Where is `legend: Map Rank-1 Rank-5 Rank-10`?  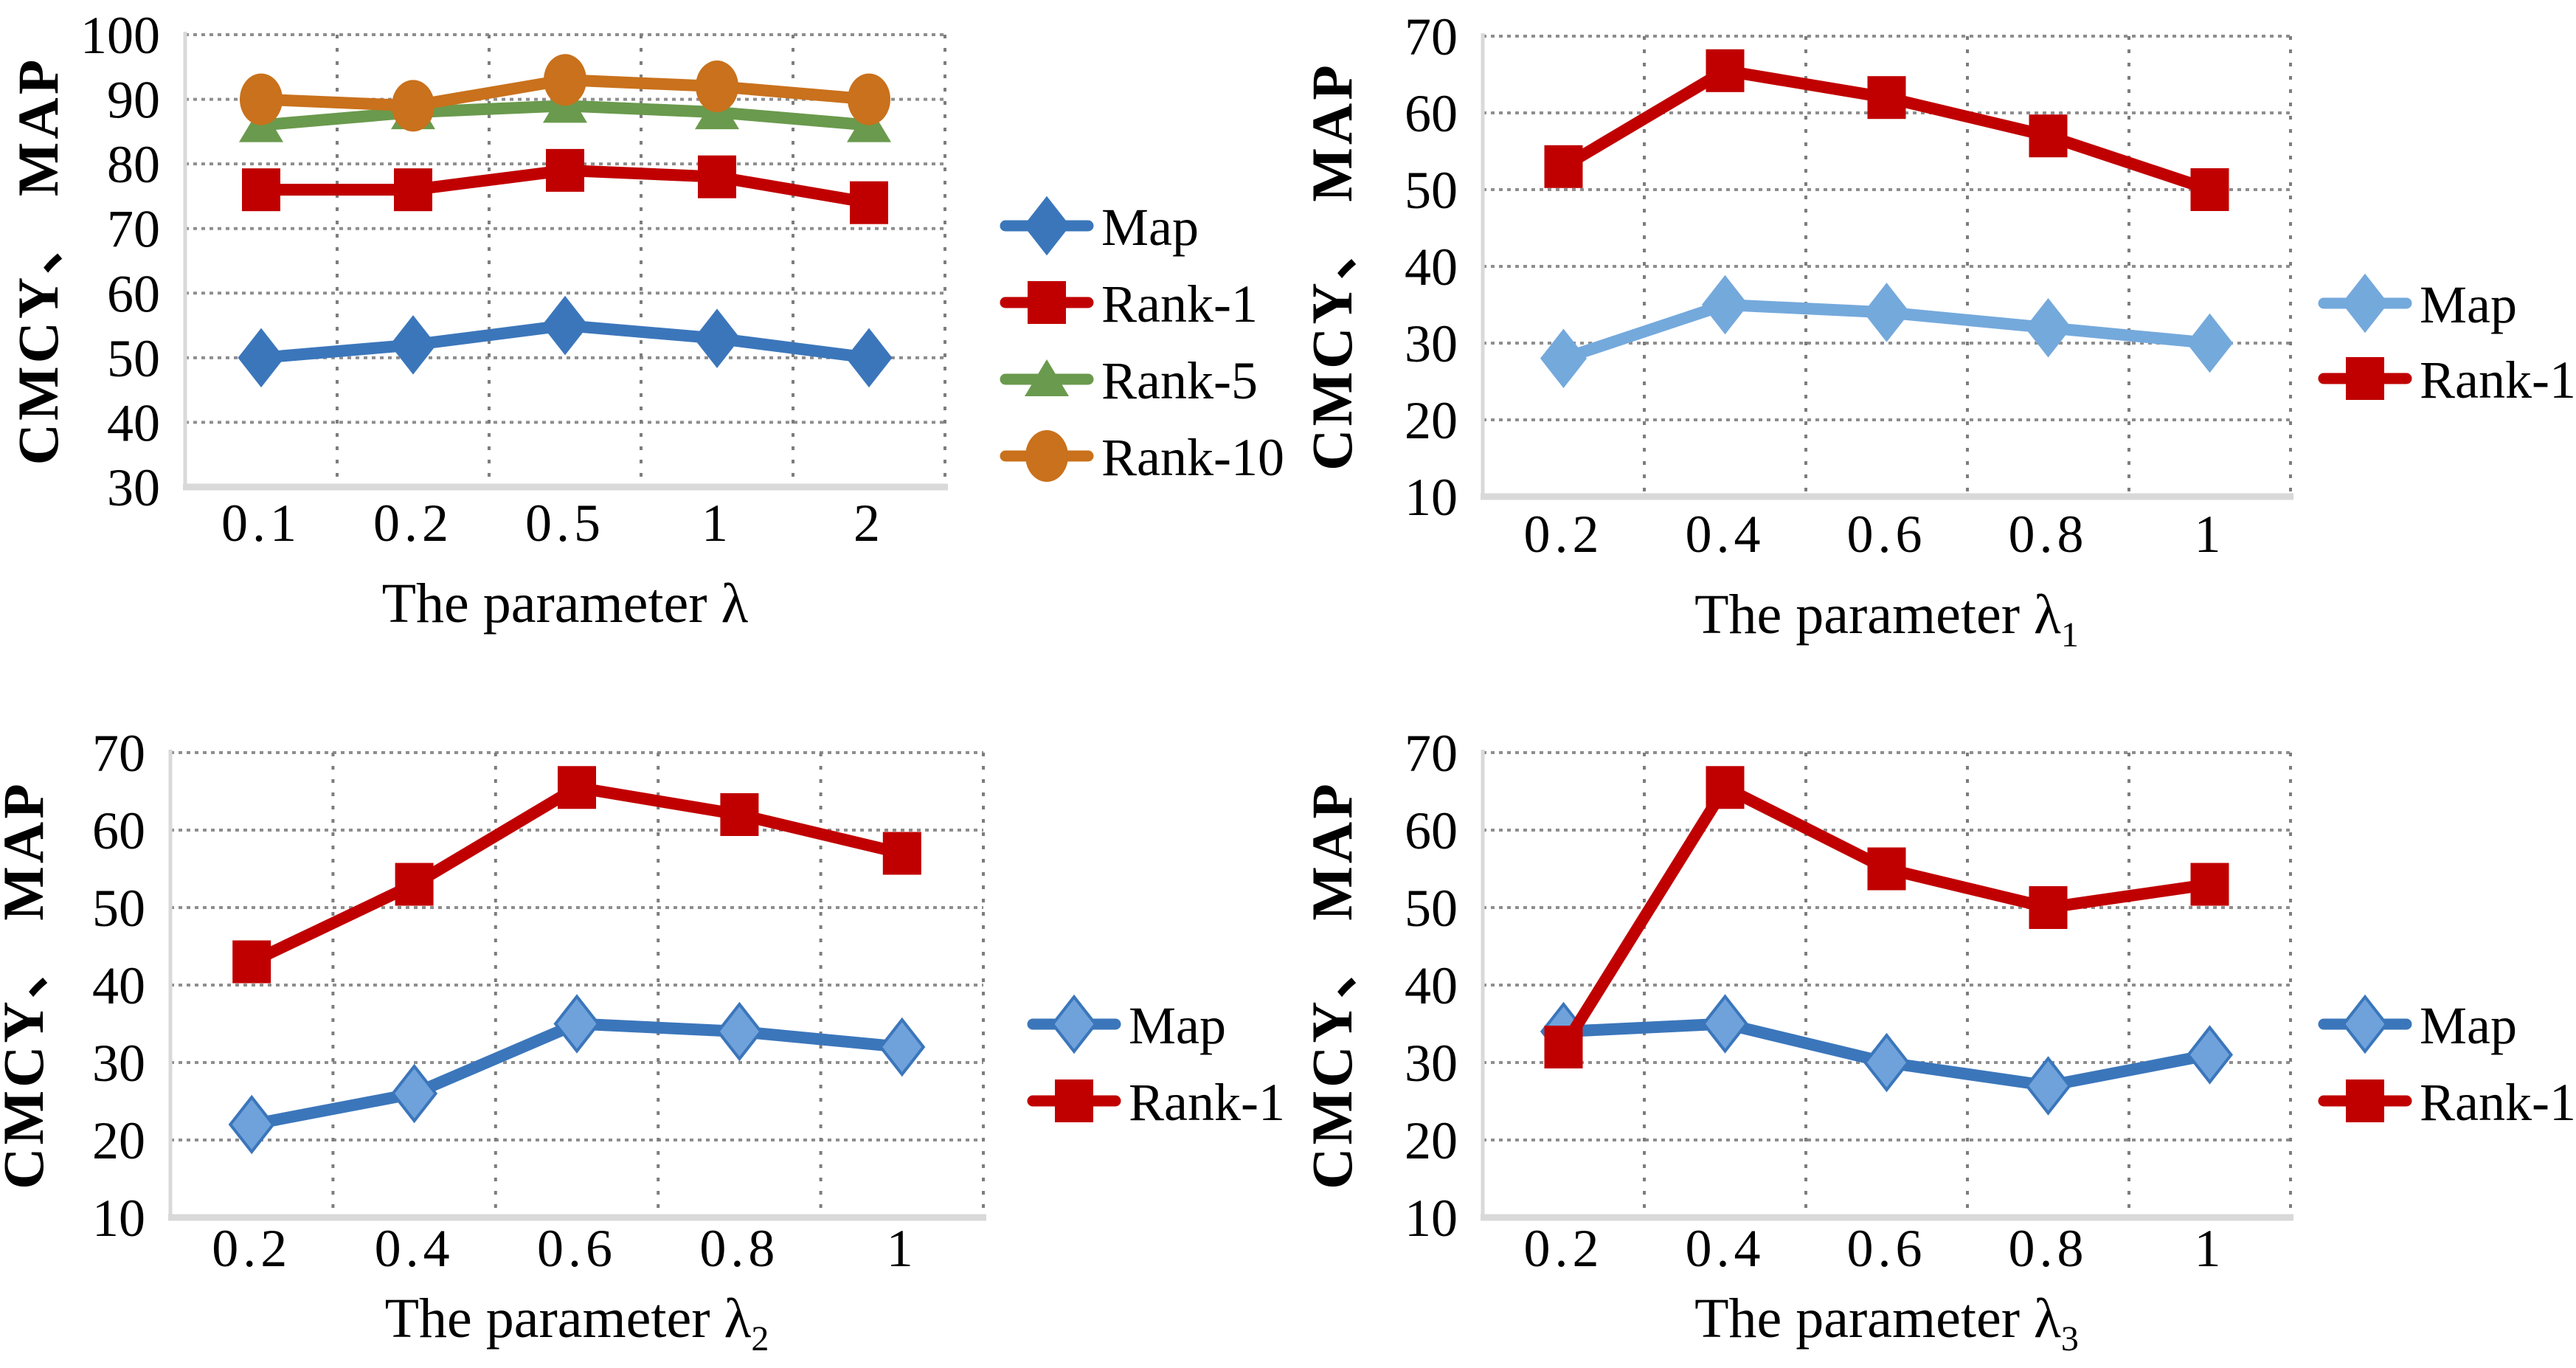
legend: Map Rank-1 Rank-5 Rank-10 is located at coordinates (1142, 341).